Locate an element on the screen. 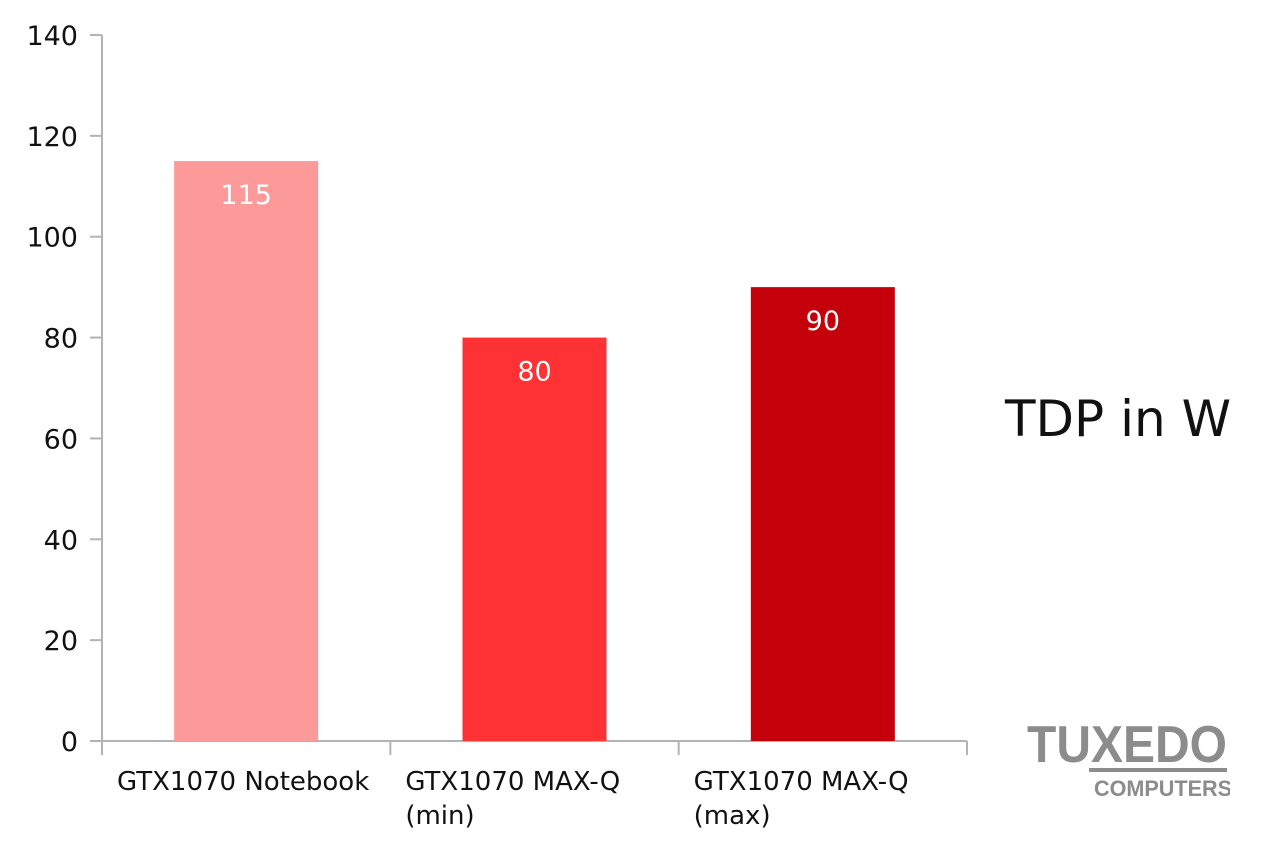 The image size is (1280, 850). x-axis is located at coordinates (529, 747).